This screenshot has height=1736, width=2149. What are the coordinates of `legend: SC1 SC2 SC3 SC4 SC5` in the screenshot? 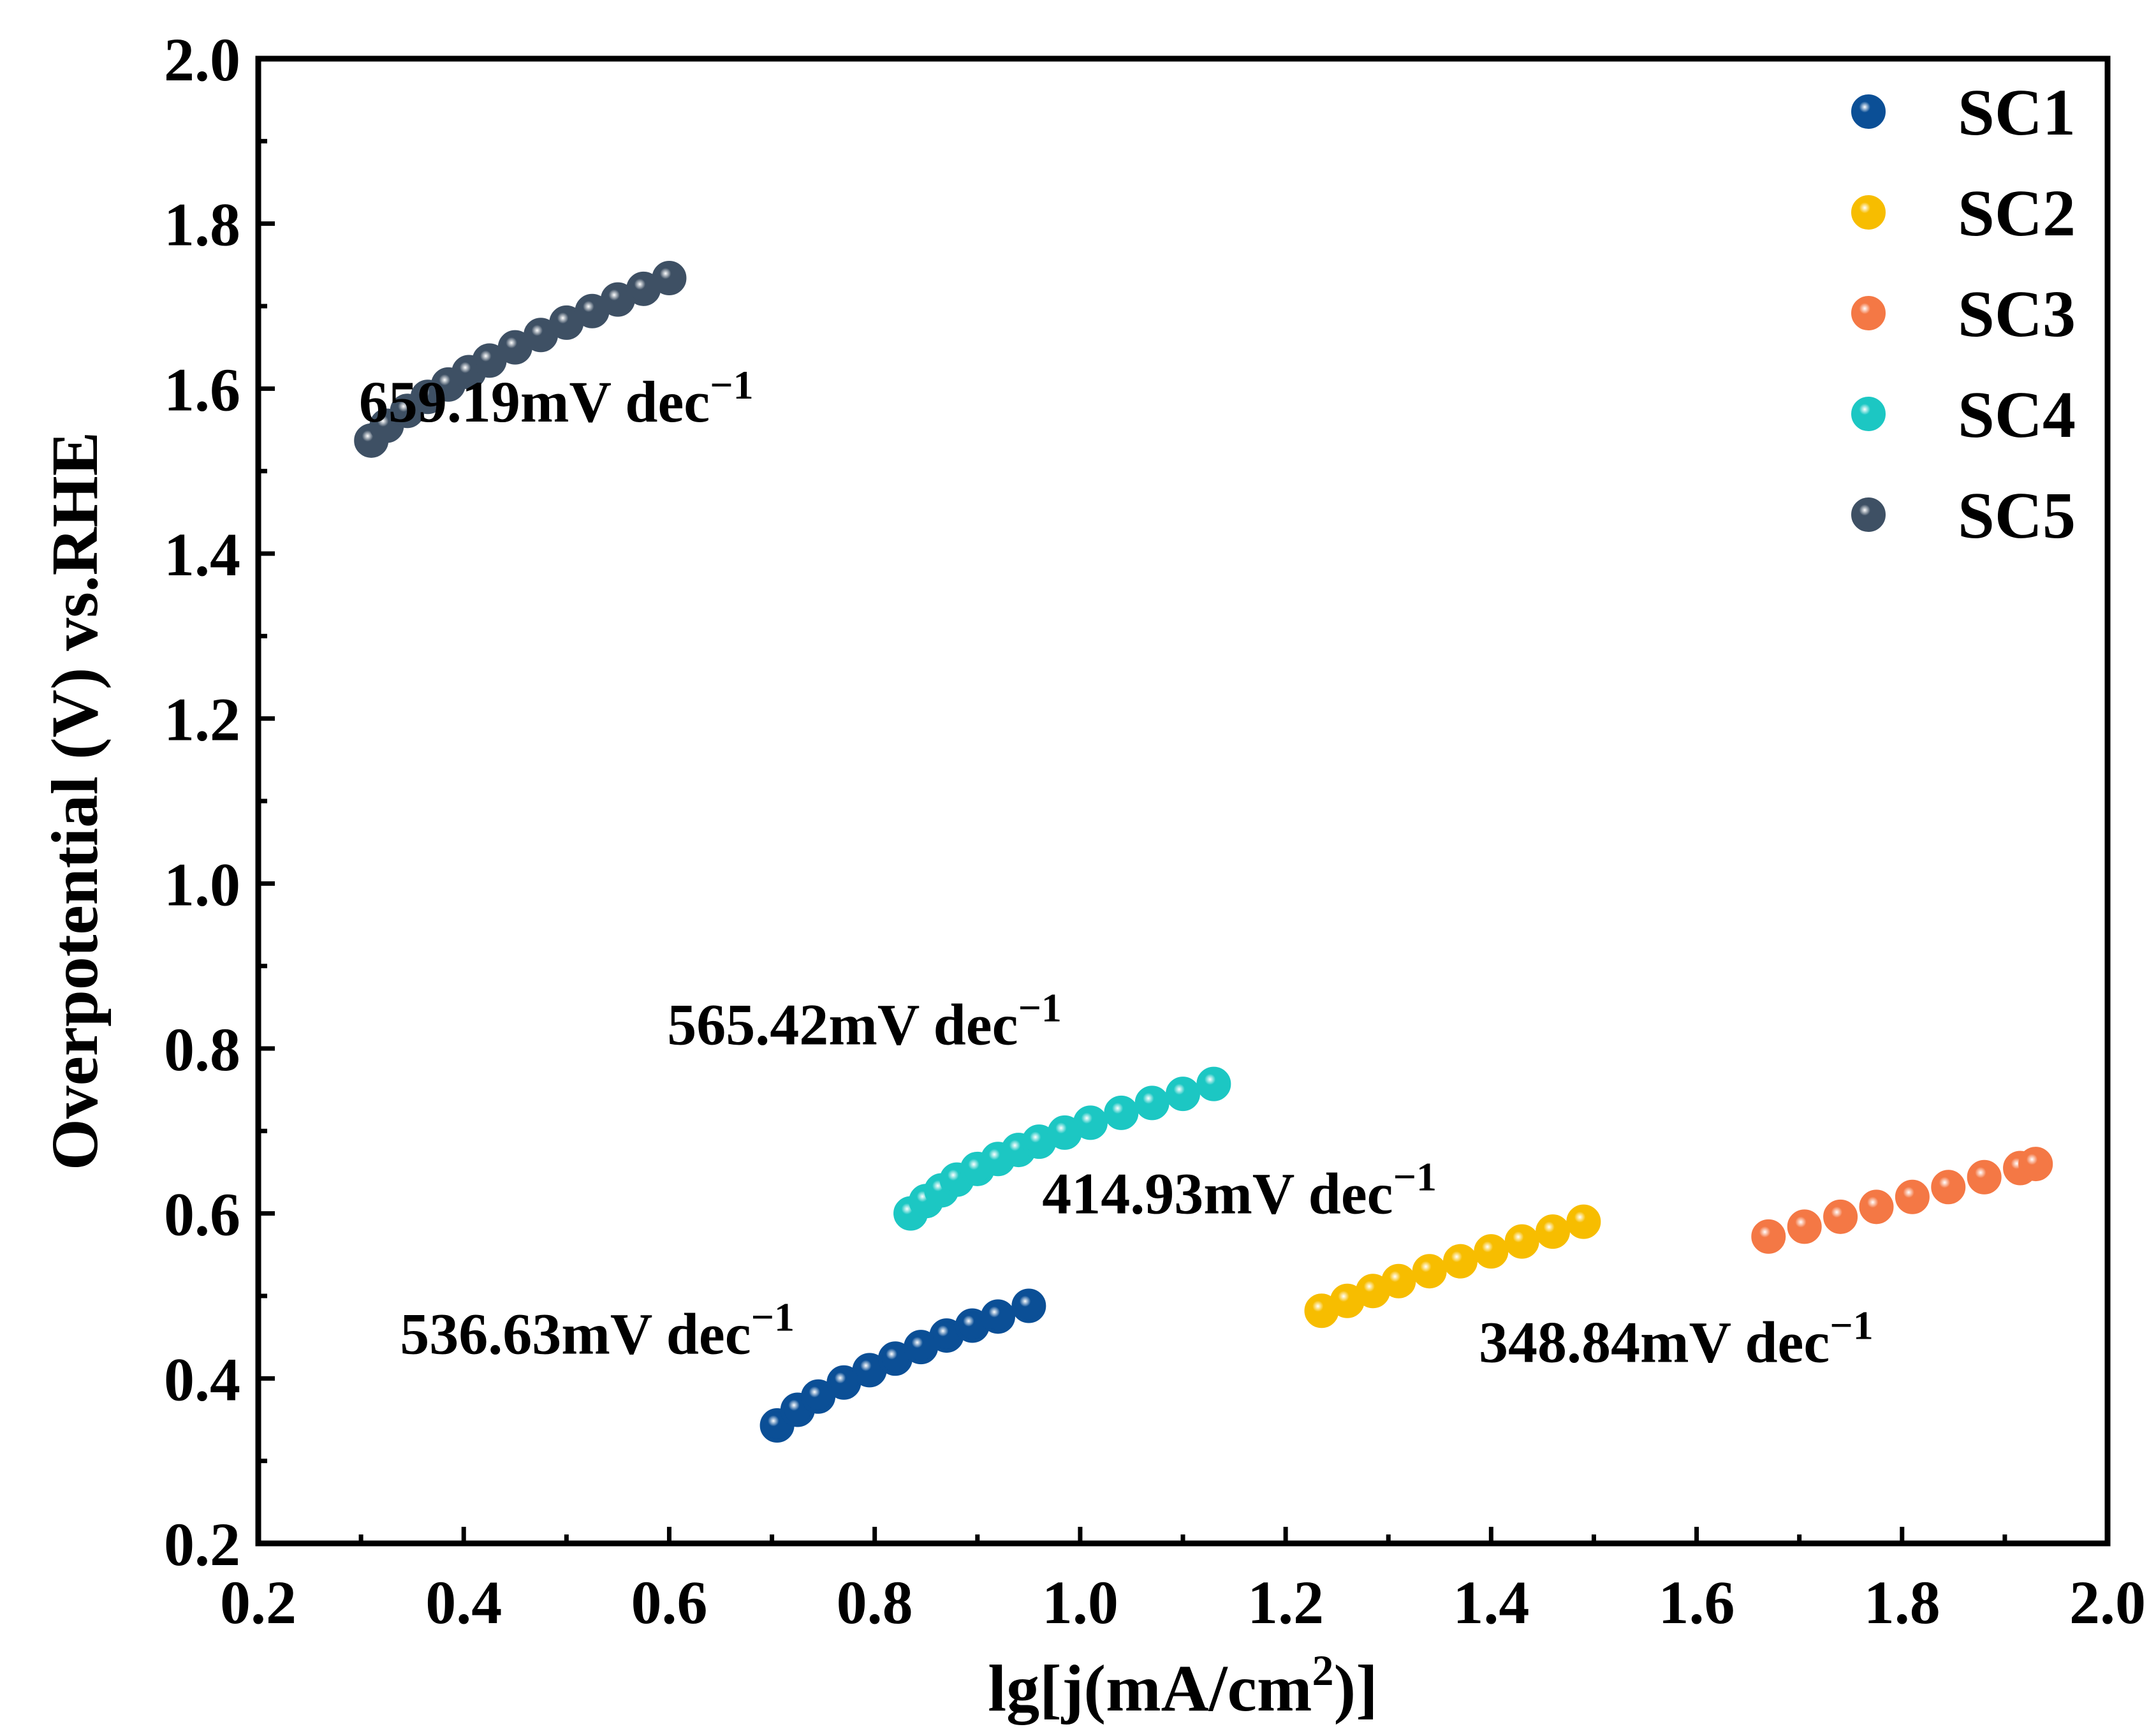 It's located at (1964, 314).